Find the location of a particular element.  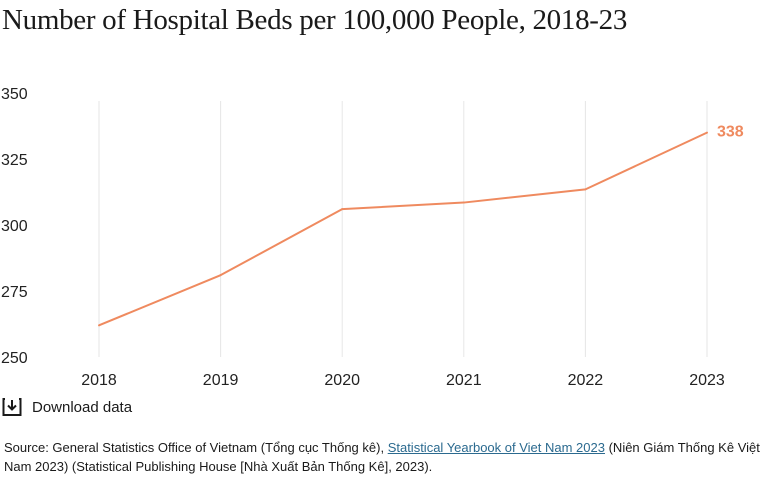

data-point-2021 is located at coordinates (463, 202).